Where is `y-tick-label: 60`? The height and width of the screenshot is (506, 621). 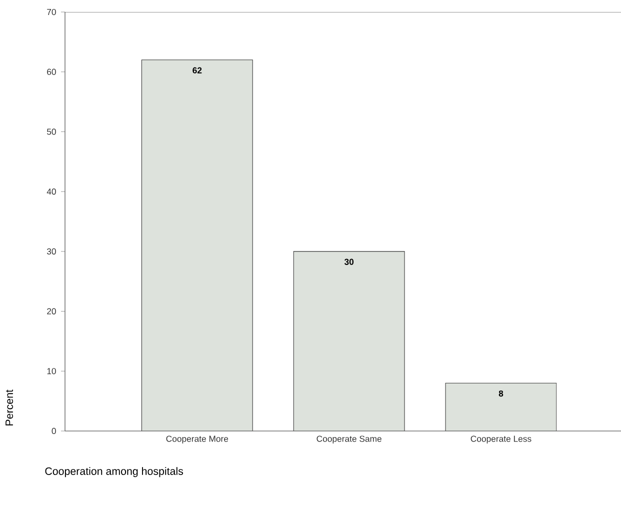 y-tick-label: 60 is located at coordinates (51, 71).